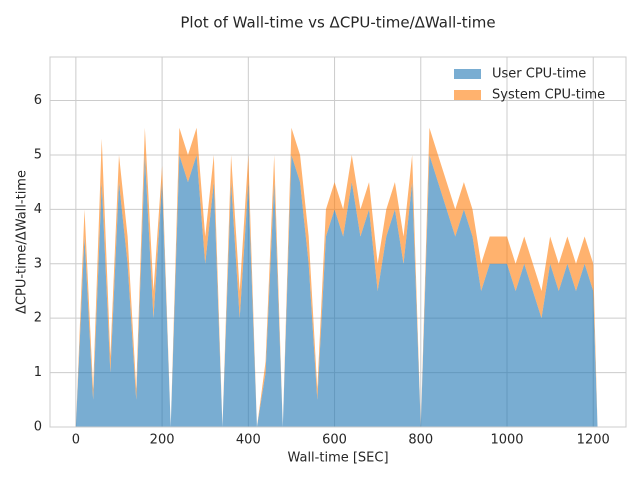 The width and height of the screenshot is (640, 480). What do you see at coordinates (38, 427) in the screenshot?
I see `y-tick-label: 0` at bounding box center [38, 427].